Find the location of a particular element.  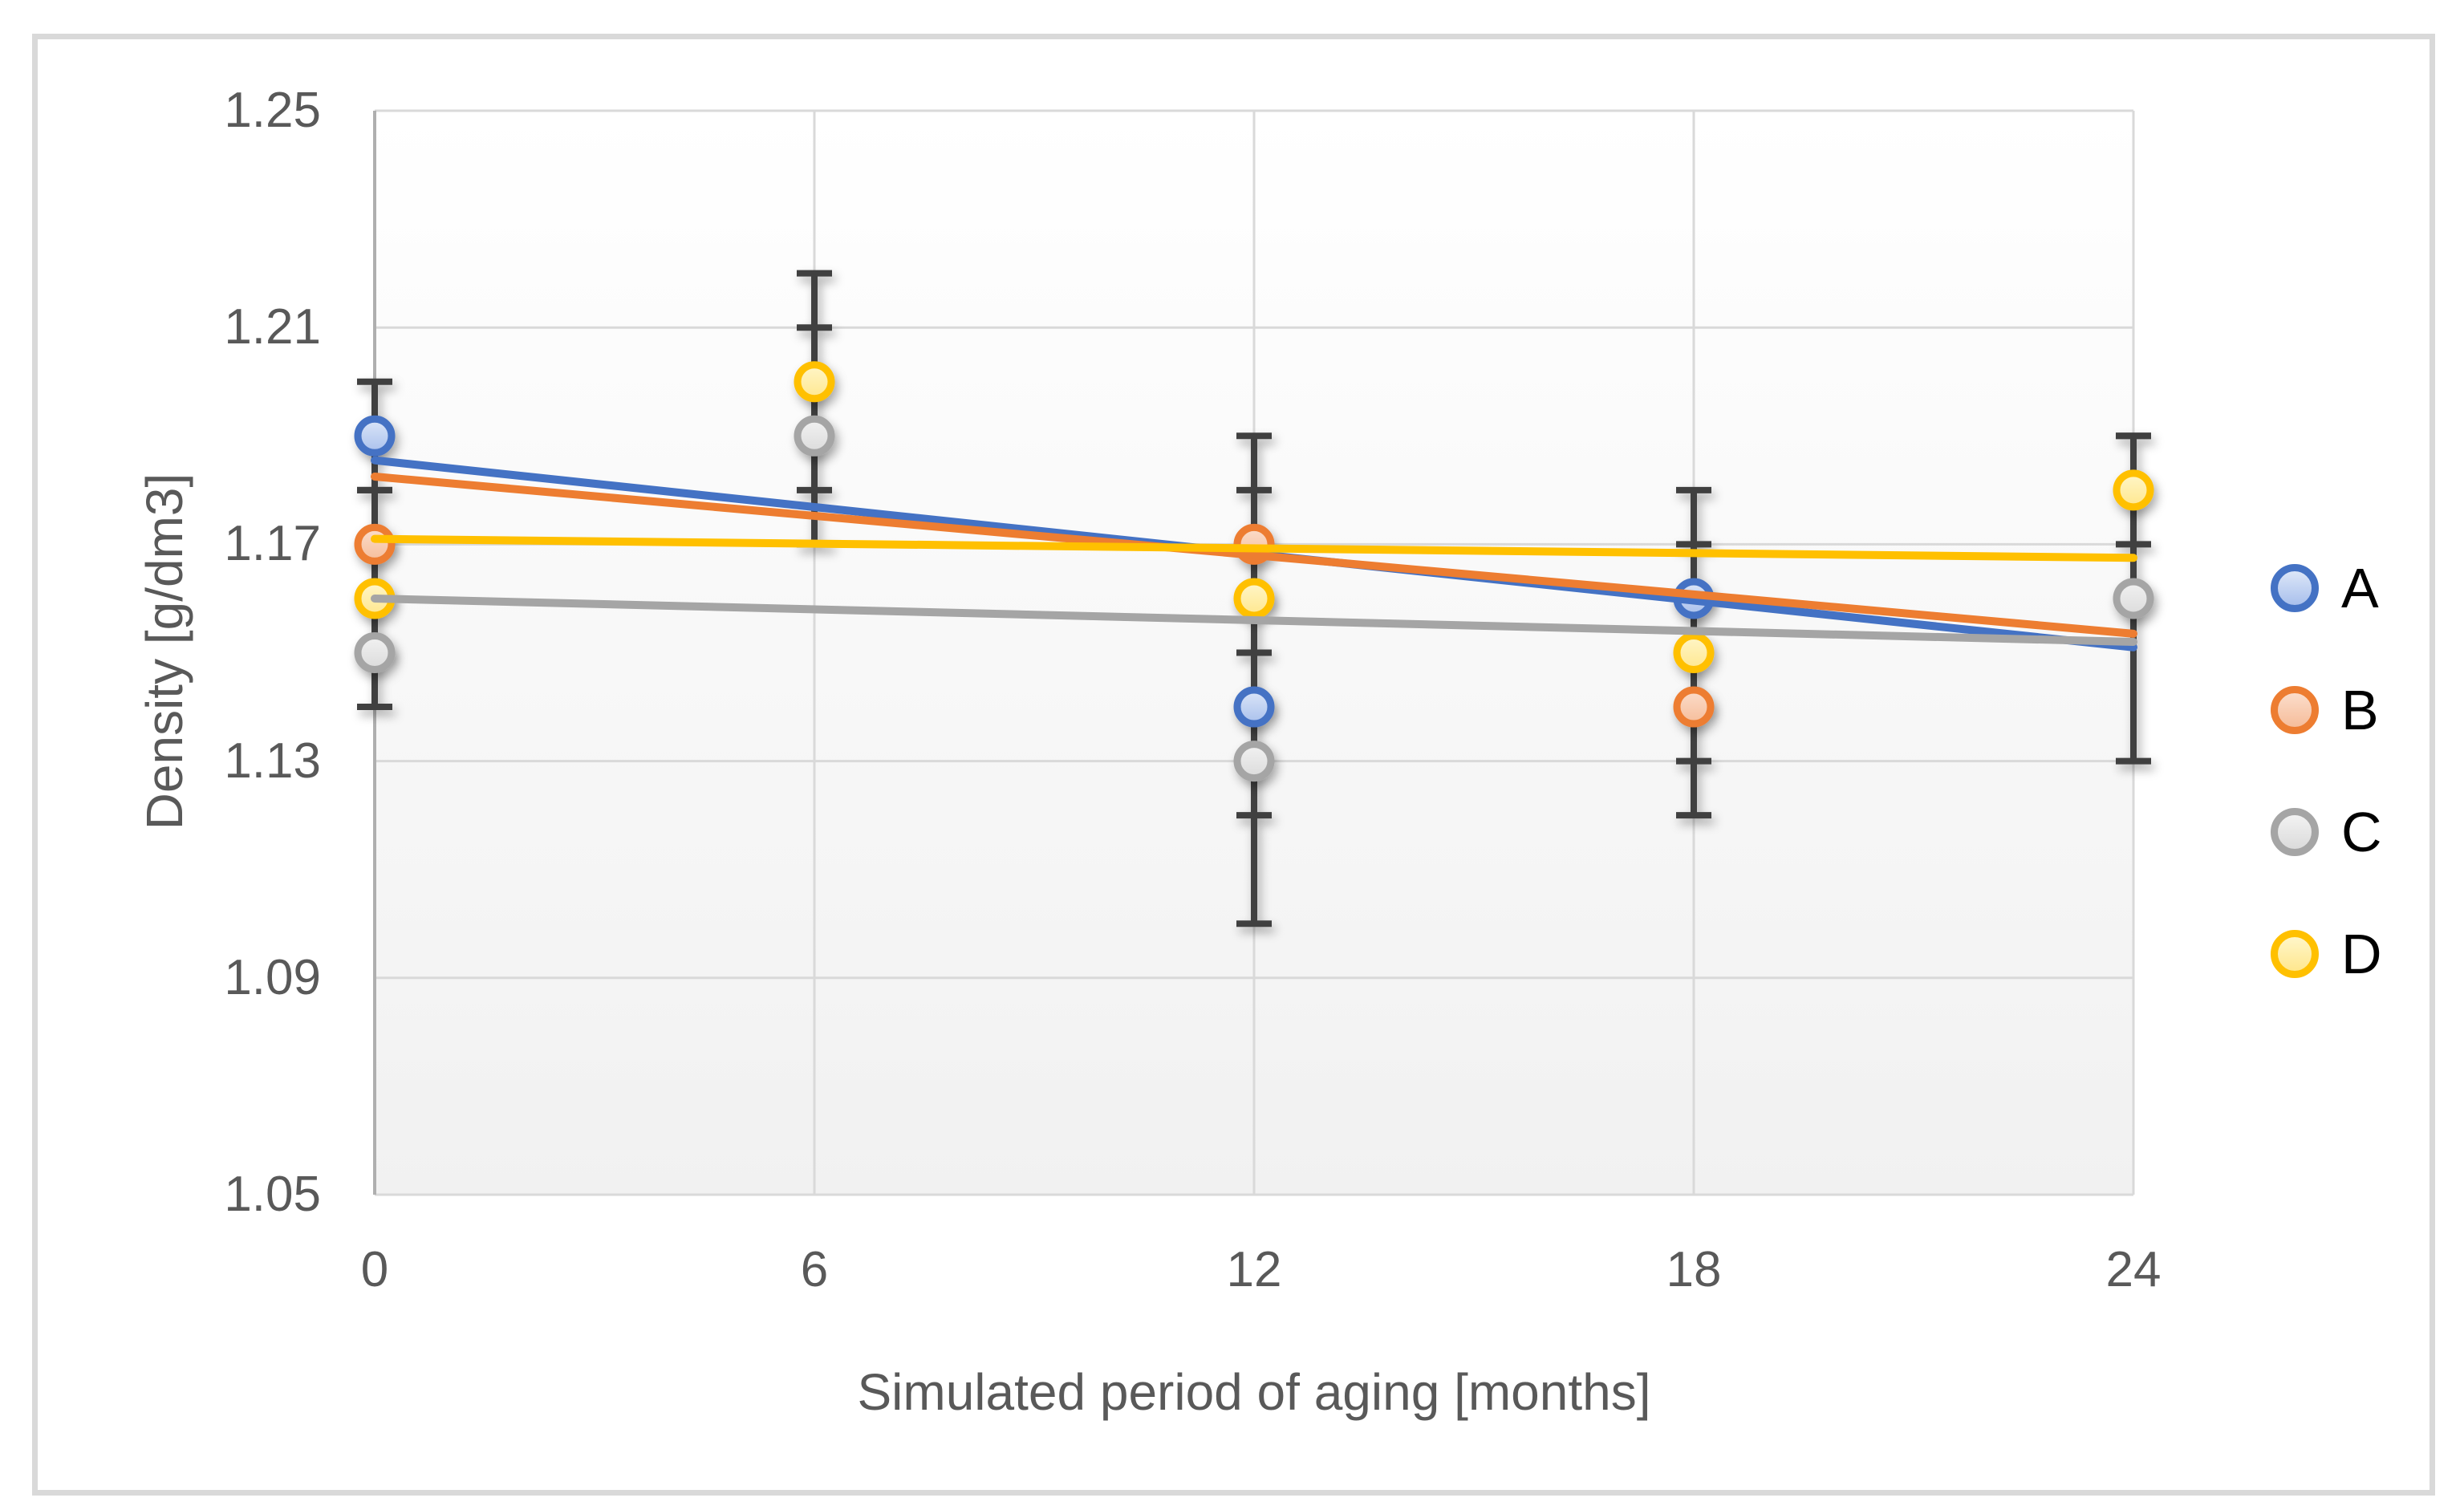

y-tick-label: 1.21 is located at coordinates (272, 327).